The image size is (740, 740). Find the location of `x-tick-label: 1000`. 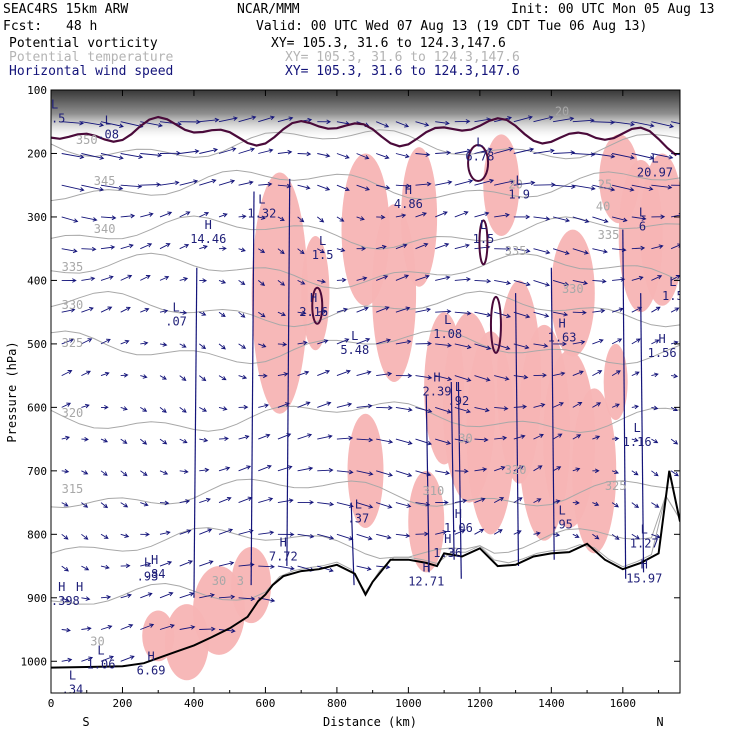

x-tick-label: 1000 is located at coordinates (408, 703).